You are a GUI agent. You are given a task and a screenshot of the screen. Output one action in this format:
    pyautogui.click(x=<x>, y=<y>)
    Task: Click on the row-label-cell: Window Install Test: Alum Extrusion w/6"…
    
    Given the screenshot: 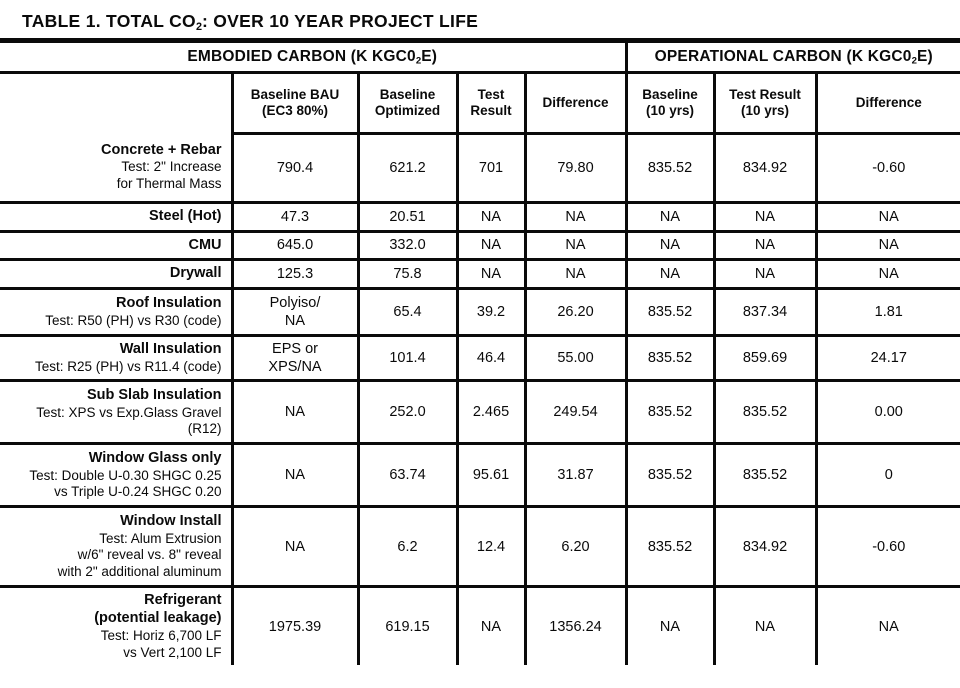 What is the action you would take?
    pyautogui.click(x=117, y=547)
    